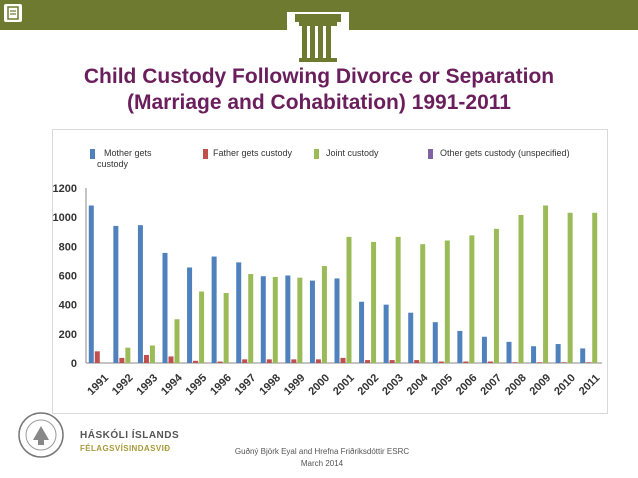  I want to click on university-seal-icon, so click(41, 435).